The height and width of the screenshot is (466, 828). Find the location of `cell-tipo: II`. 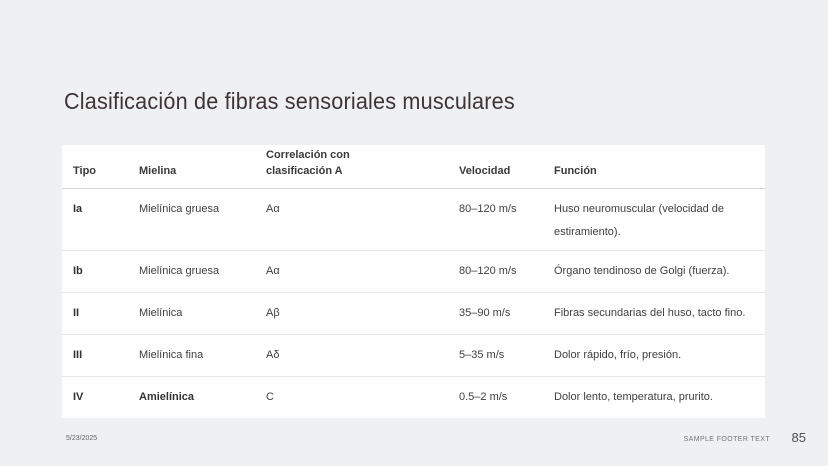

cell-tipo: II is located at coordinates (95, 313).